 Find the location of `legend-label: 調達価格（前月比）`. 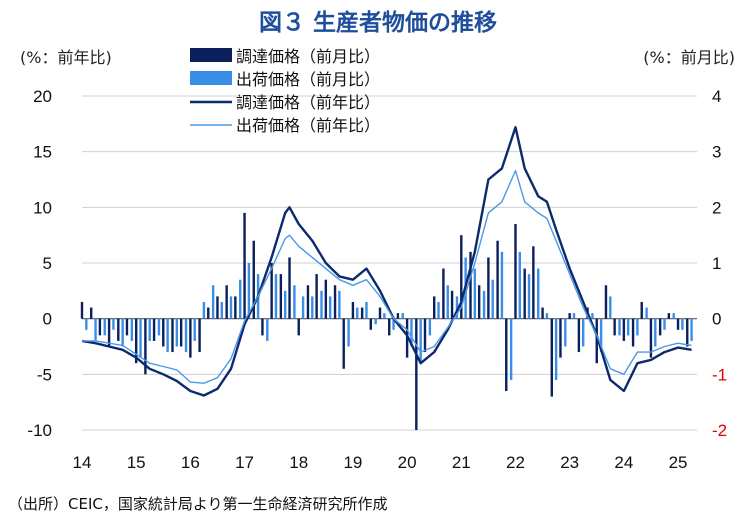

legend-label: 調達価格（前月比） is located at coordinates (308, 56).